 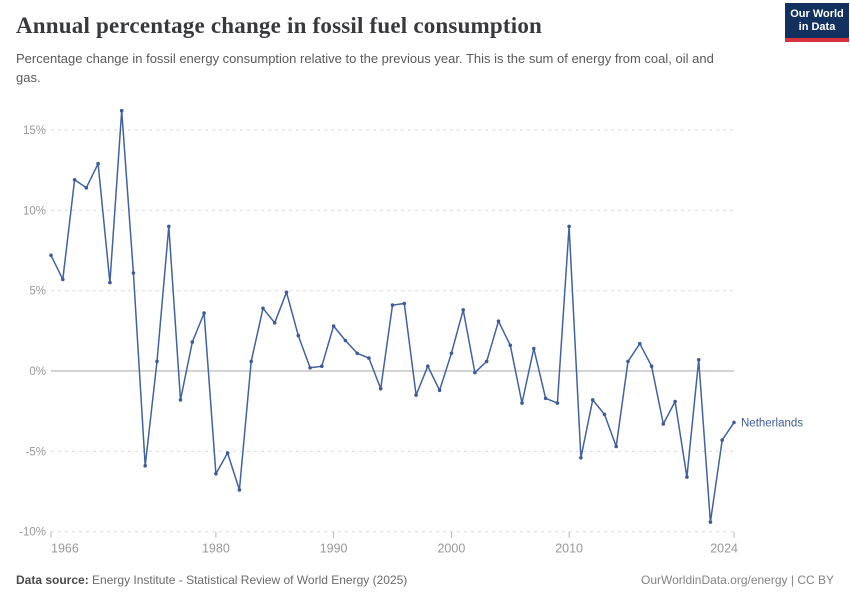 I want to click on x-tick-label: 2000, so click(x=451, y=549).